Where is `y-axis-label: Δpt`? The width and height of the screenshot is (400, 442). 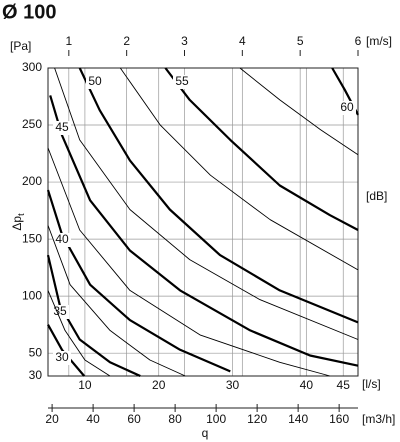
y-axis-label: Δpt is located at coordinates (18, 222).